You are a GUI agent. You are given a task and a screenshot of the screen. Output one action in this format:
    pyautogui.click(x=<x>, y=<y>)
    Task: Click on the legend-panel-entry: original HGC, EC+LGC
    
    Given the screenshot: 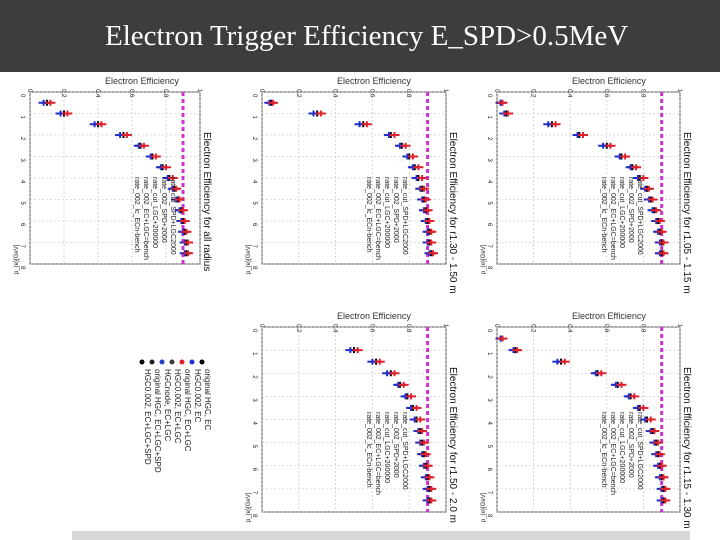 What is the action you would take?
    pyautogui.click(x=187, y=410)
    